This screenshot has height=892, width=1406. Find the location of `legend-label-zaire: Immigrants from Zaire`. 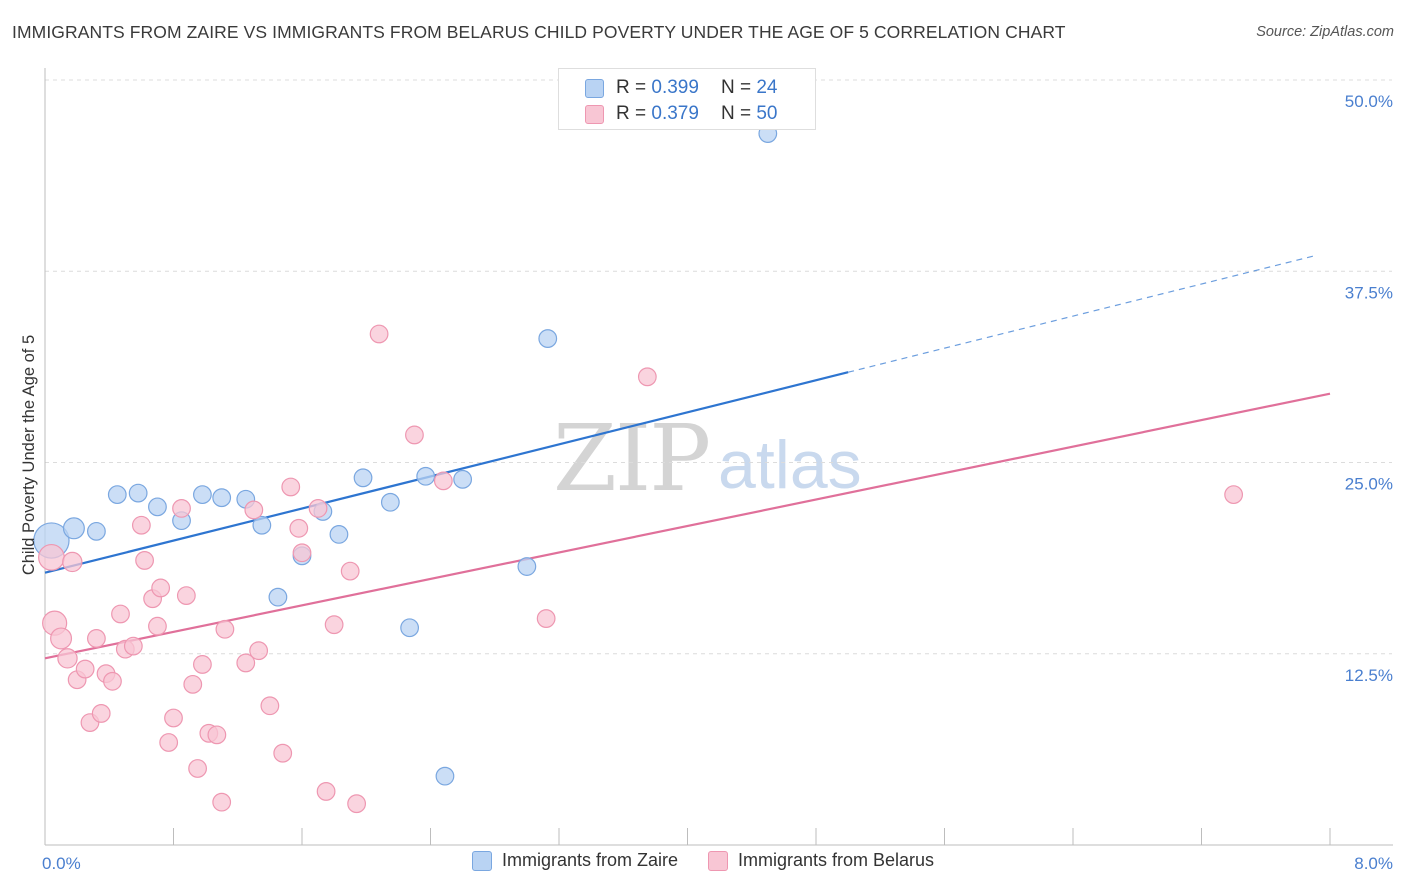

legend-label-zaire: Immigrants from Zaire is located at coordinates (589, 860).